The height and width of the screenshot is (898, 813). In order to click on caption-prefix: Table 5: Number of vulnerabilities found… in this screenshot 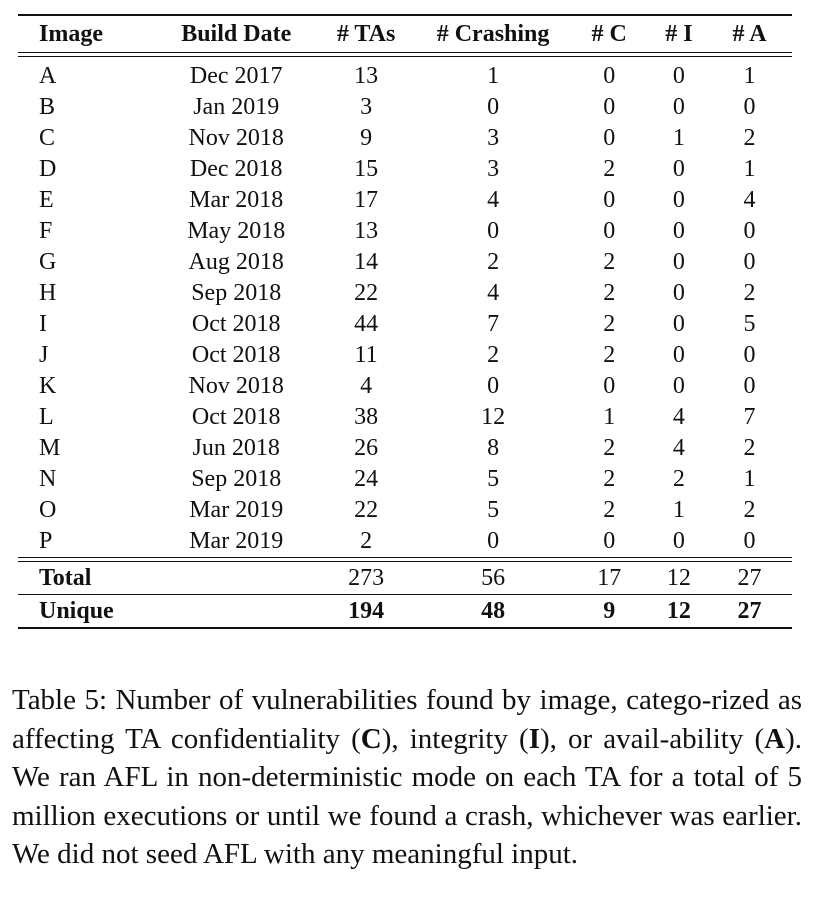, I will do `click(407, 719)`.